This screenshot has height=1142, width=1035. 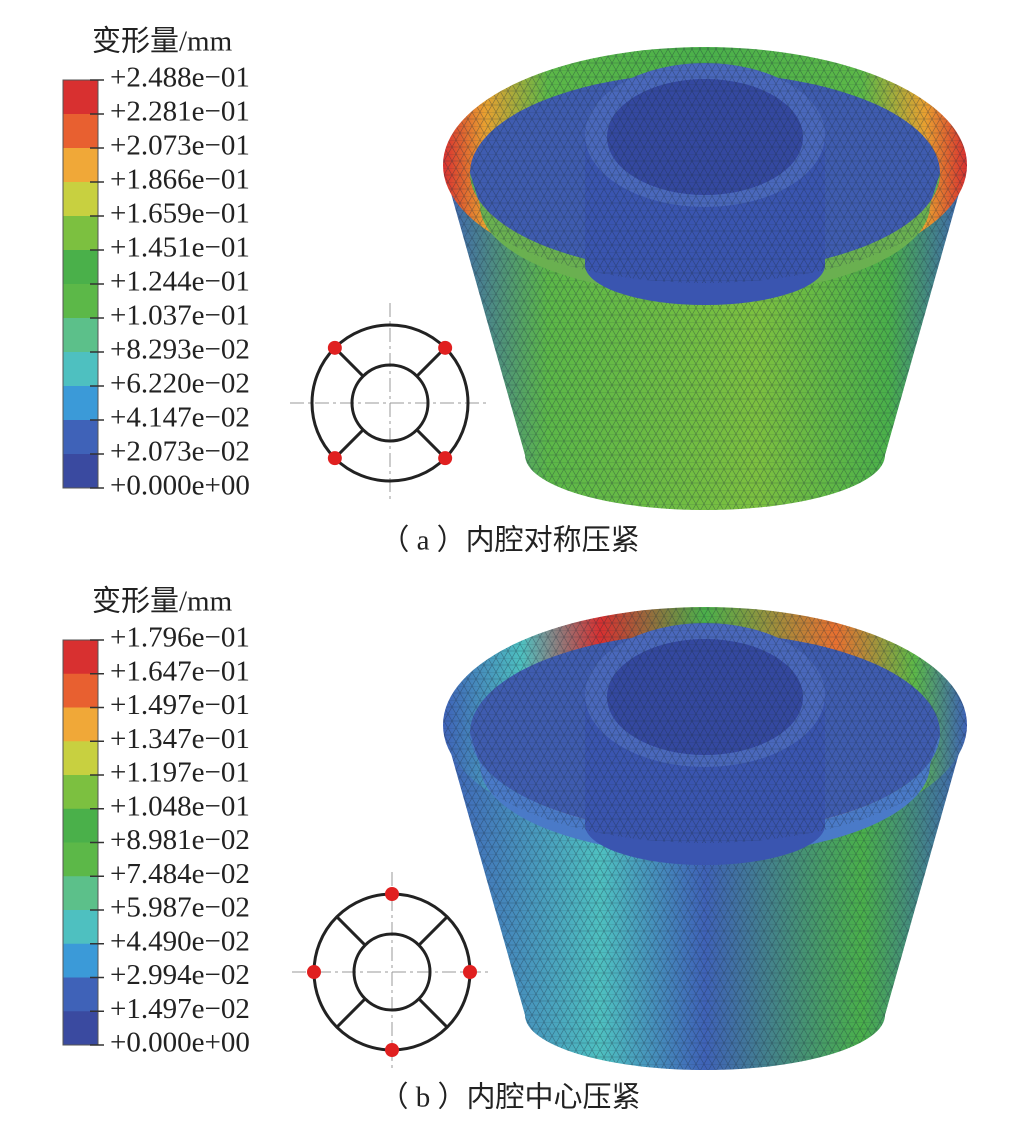 What do you see at coordinates (180, 384) in the screenshot?
I see `legend-label: +6.220e−02` at bounding box center [180, 384].